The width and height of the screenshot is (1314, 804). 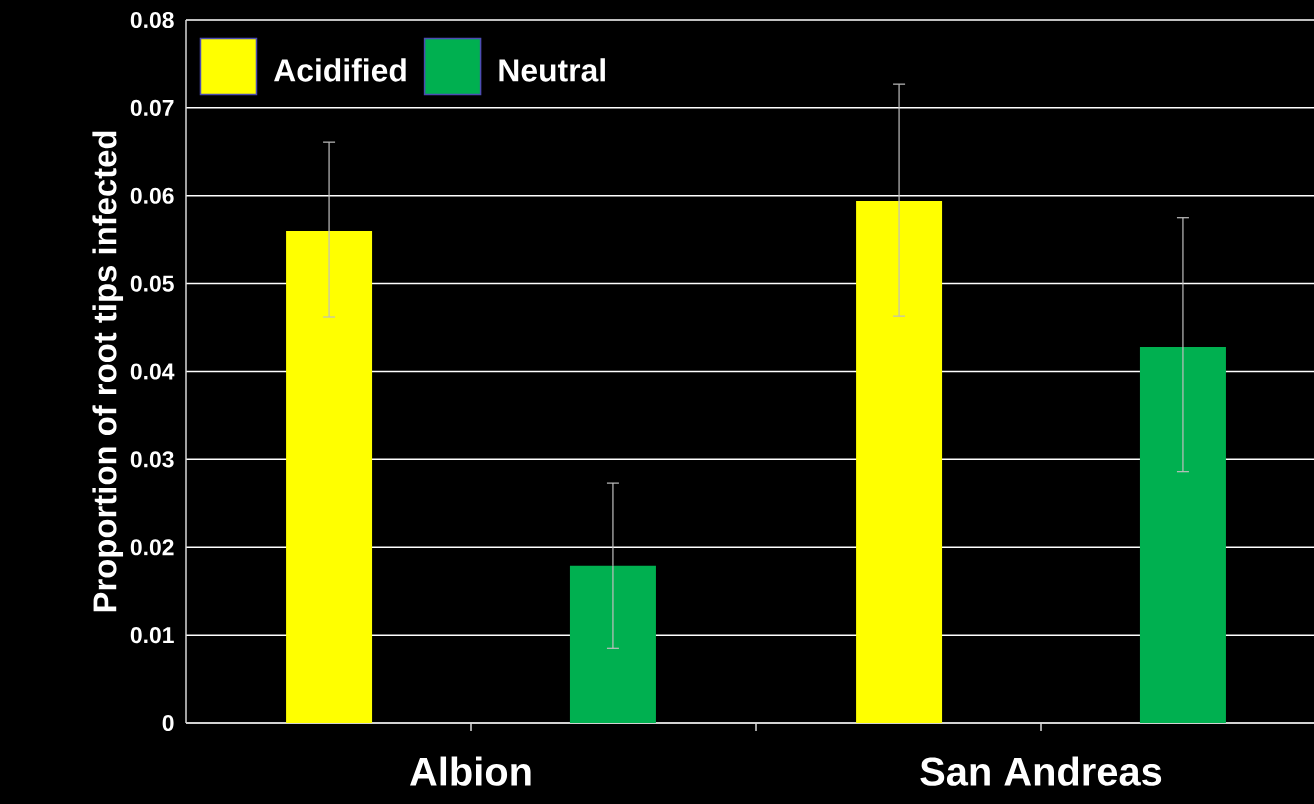 What do you see at coordinates (152, 283) in the screenshot?
I see `y-tick-label: 0.05` at bounding box center [152, 283].